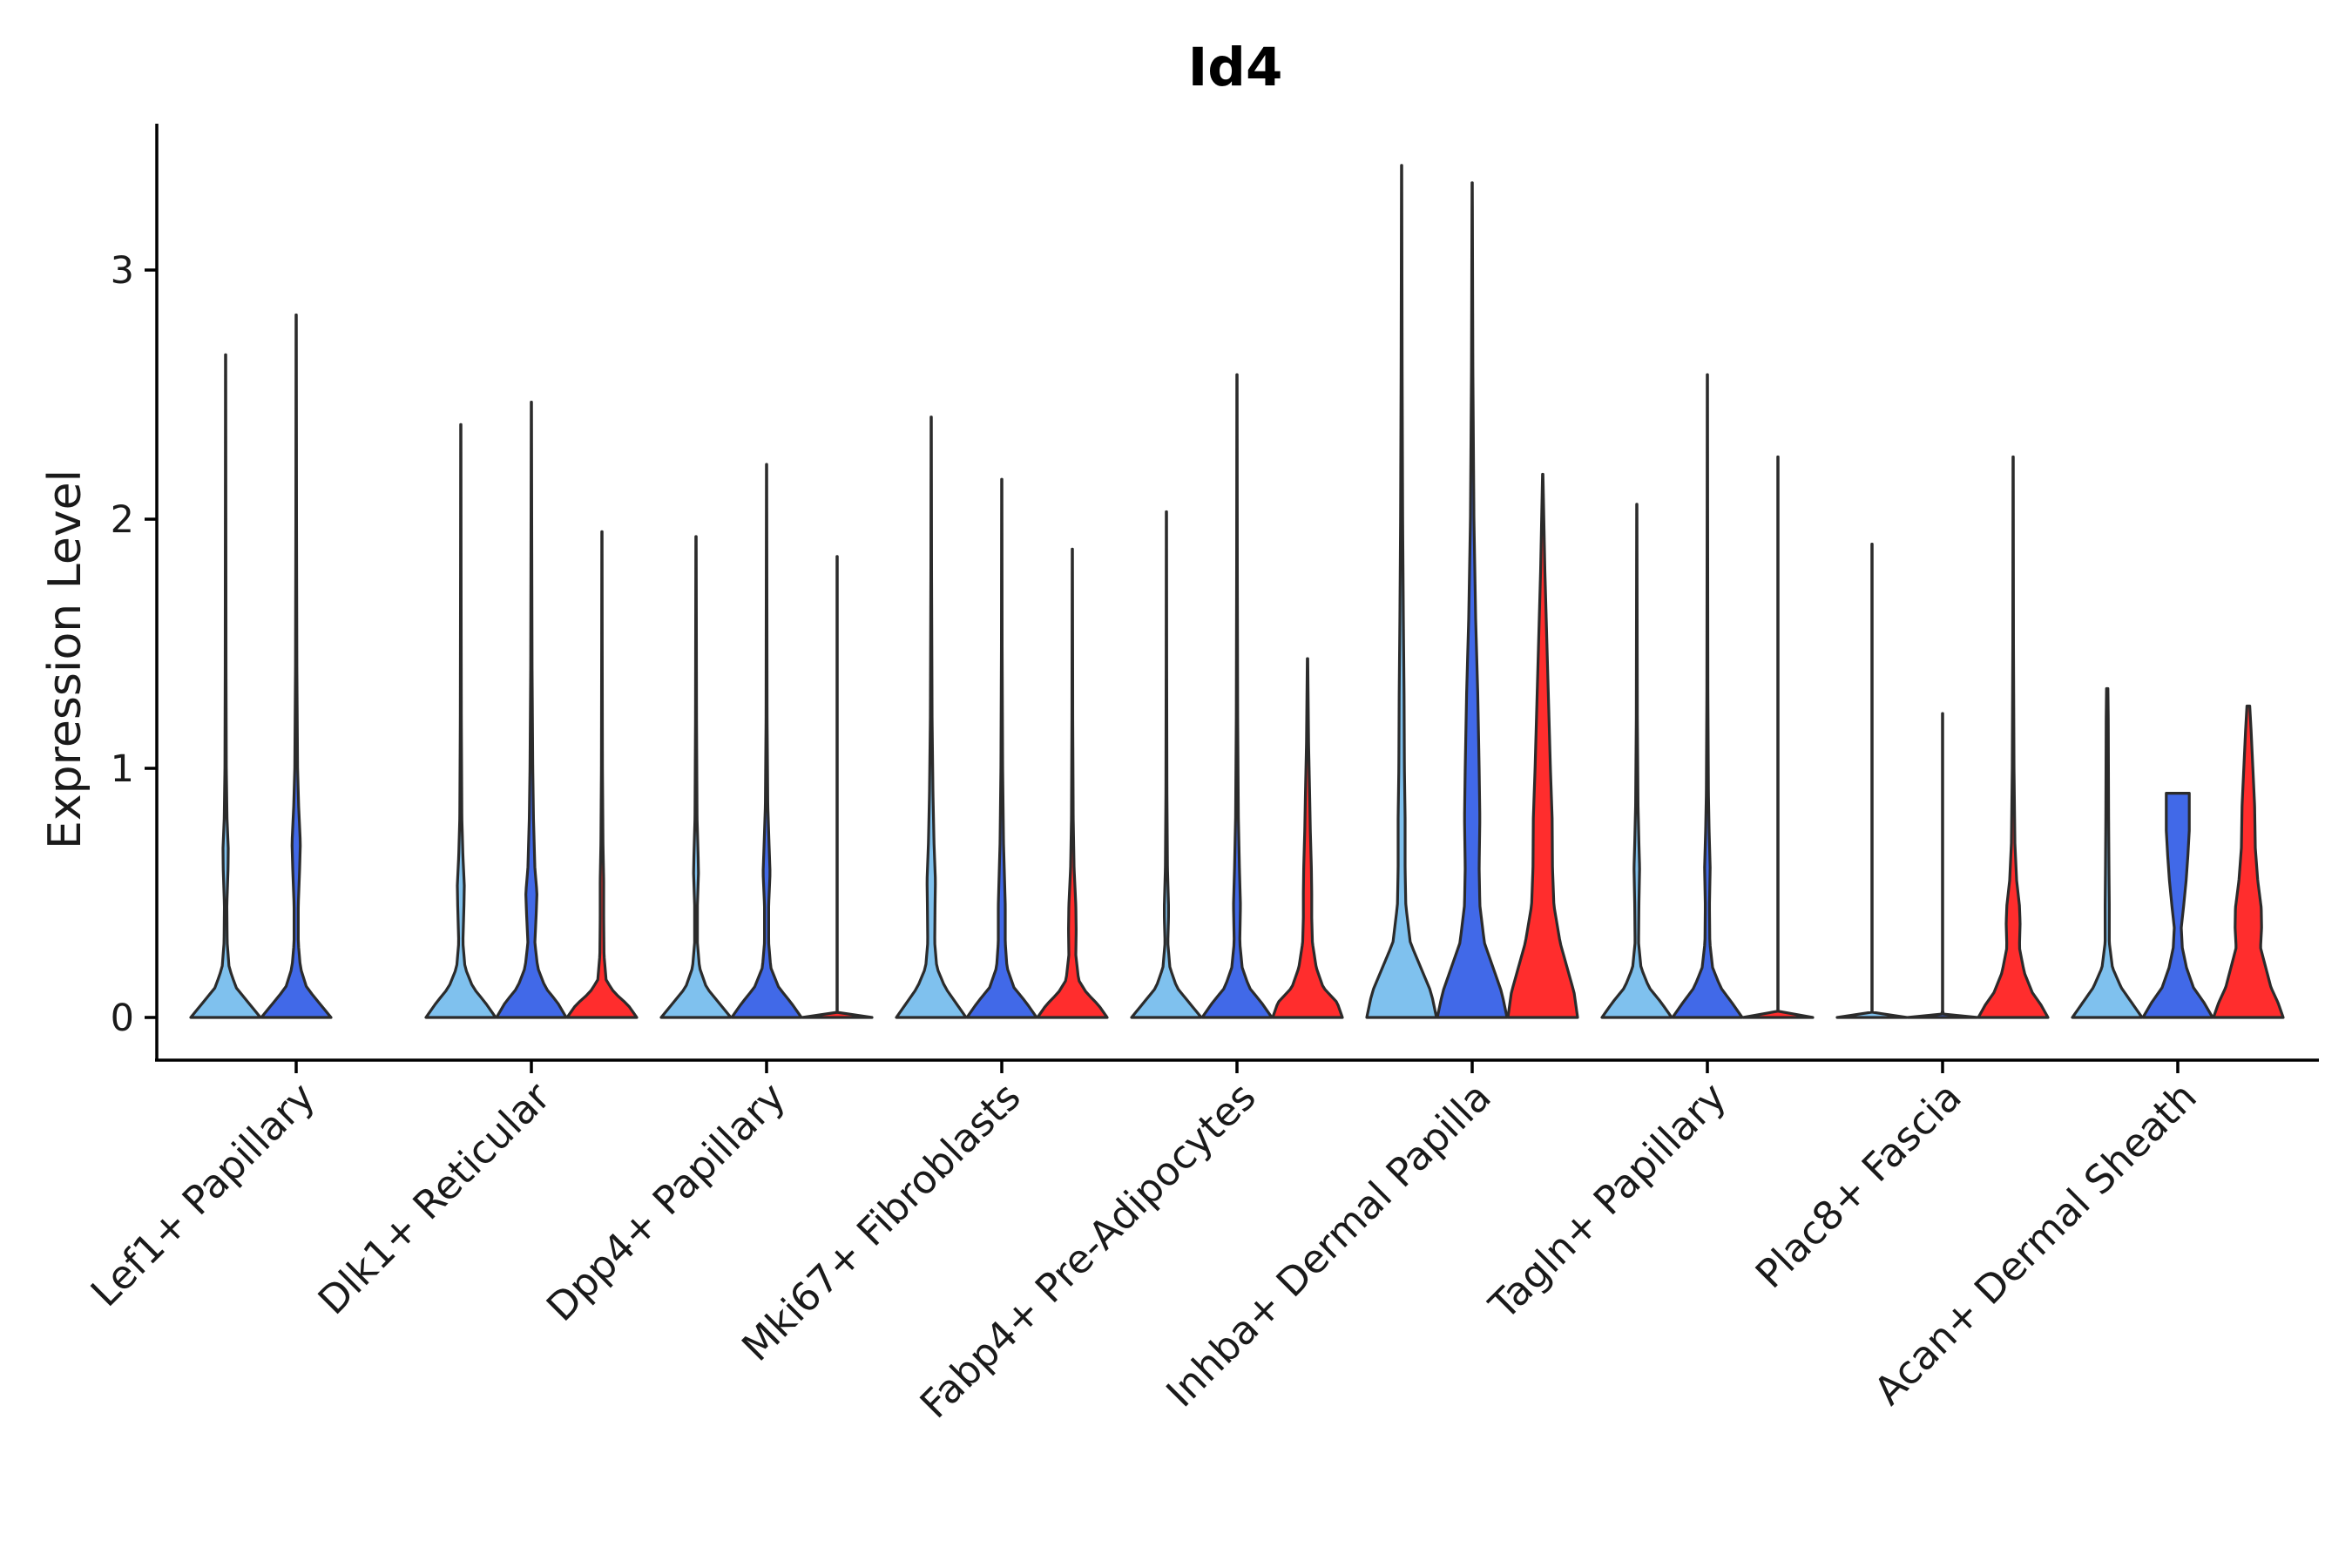 Image resolution: width=2352 pixels, height=1568 pixels. What do you see at coordinates (65, 659) in the screenshot?
I see `y-axis-label: Expression Level` at bounding box center [65, 659].